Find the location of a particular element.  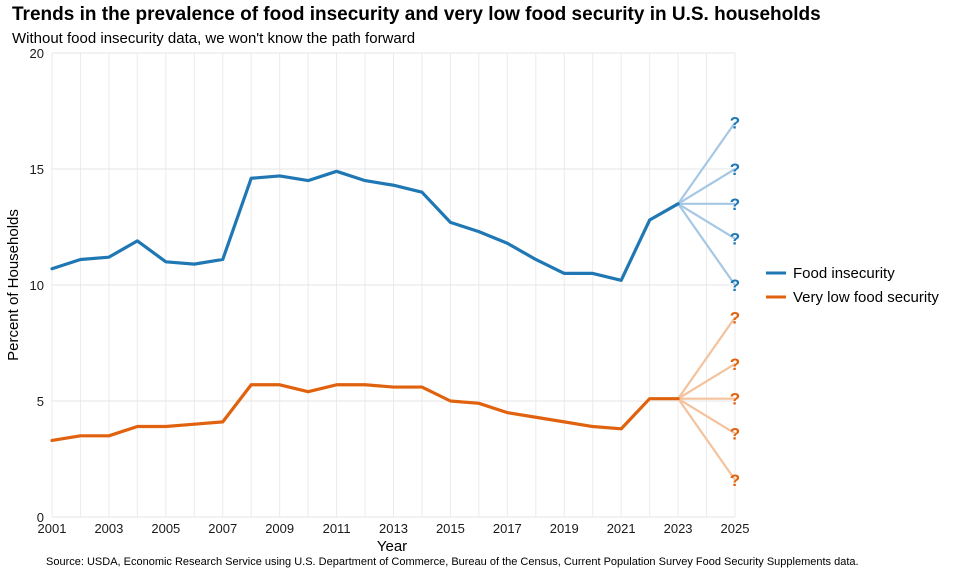

y-tick-label: 0 is located at coordinates (40, 517).